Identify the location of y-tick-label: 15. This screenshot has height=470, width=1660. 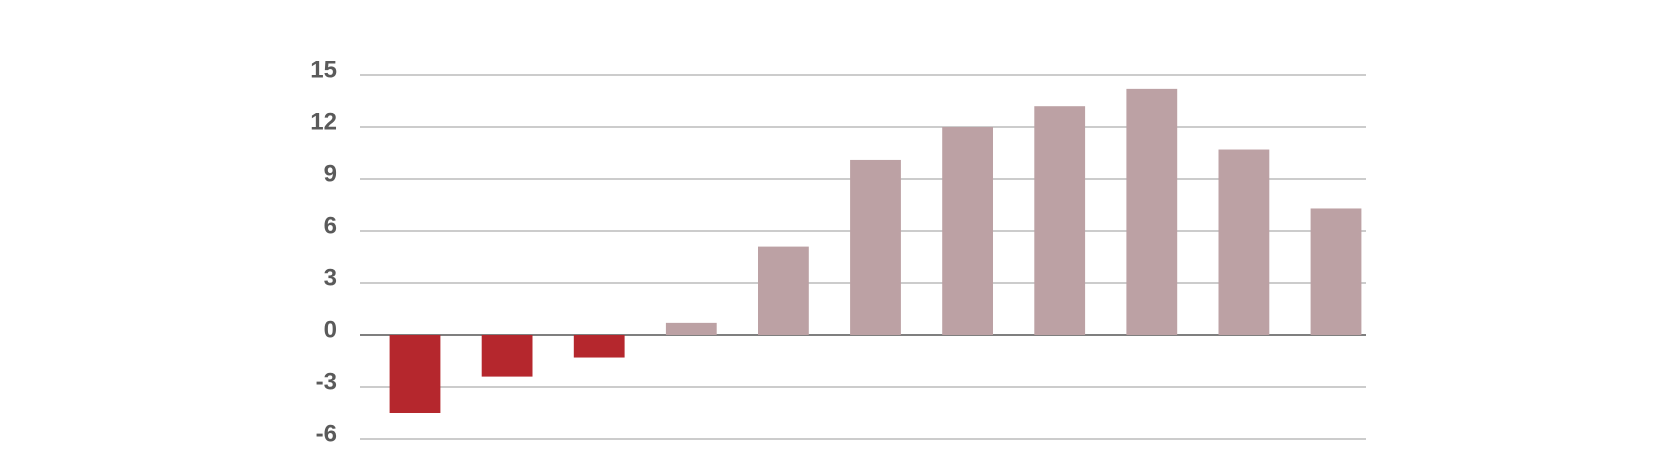
(323, 69).